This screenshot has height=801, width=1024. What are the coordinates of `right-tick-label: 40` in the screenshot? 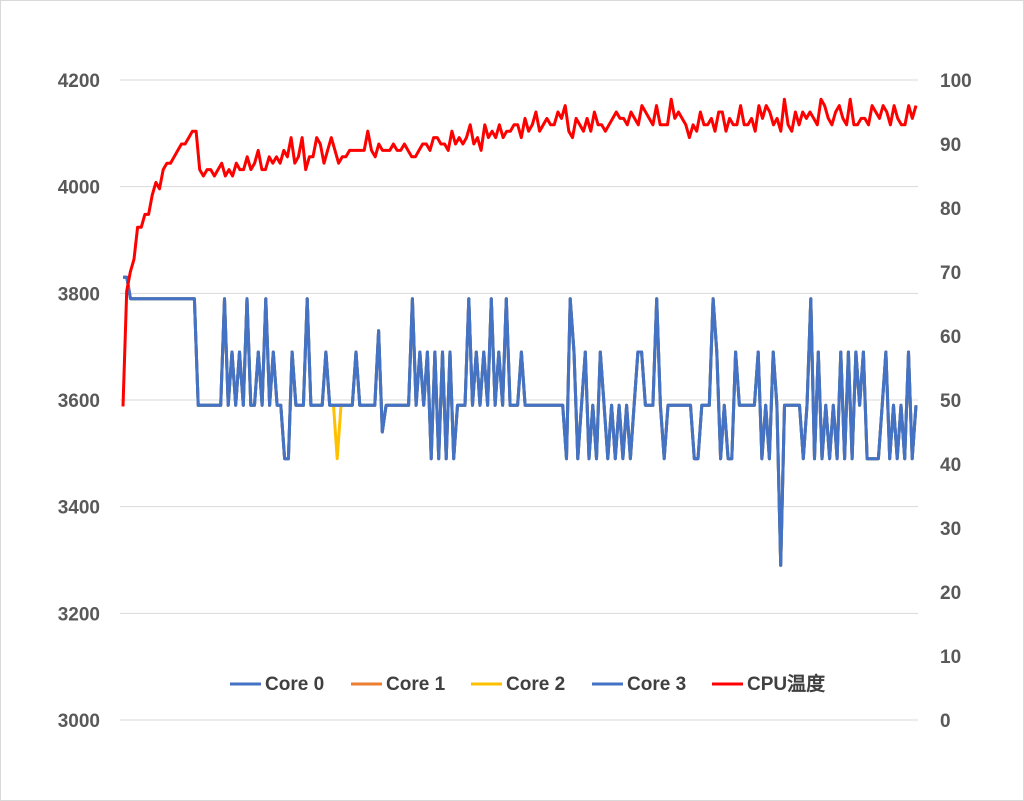 It's located at (950, 465).